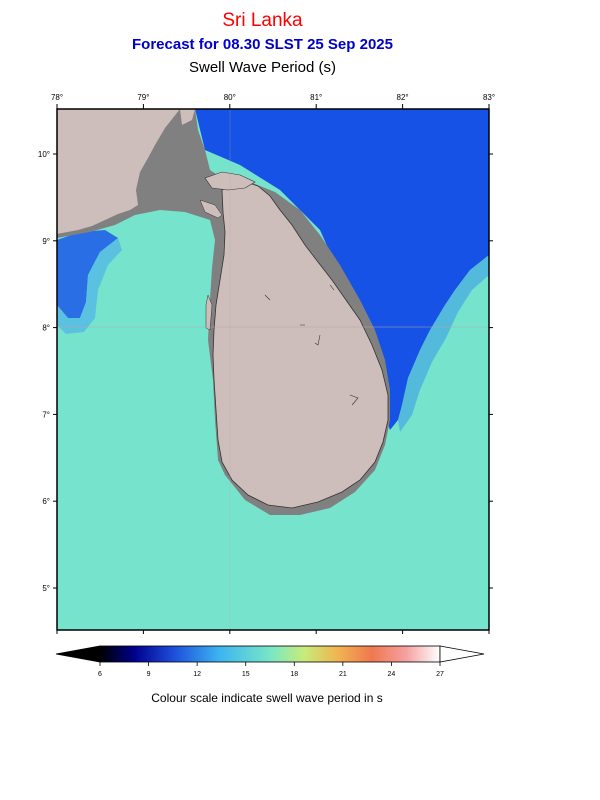 Image resolution: width=600 pixels, height=800 pixels. Describe the element at coordinates (294, 674) in the screenshot. I see `colorbar-tick-label: 18` at that location.